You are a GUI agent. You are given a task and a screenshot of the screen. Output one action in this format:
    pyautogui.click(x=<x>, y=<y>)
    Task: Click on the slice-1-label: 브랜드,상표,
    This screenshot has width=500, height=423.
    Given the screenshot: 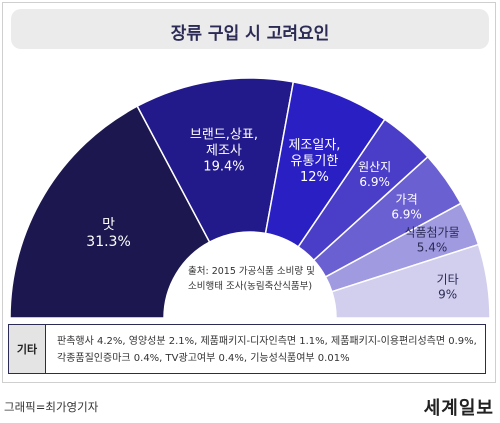 What is the action you would take?
    pyautogui.click(x=224, y=134)
    